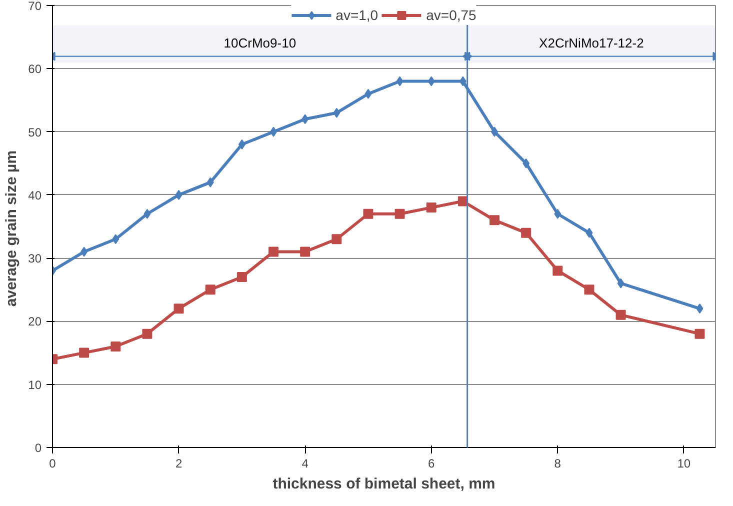 The image size is (733, 506). I want to click on x-tick-label: 4, so click(305, 463).